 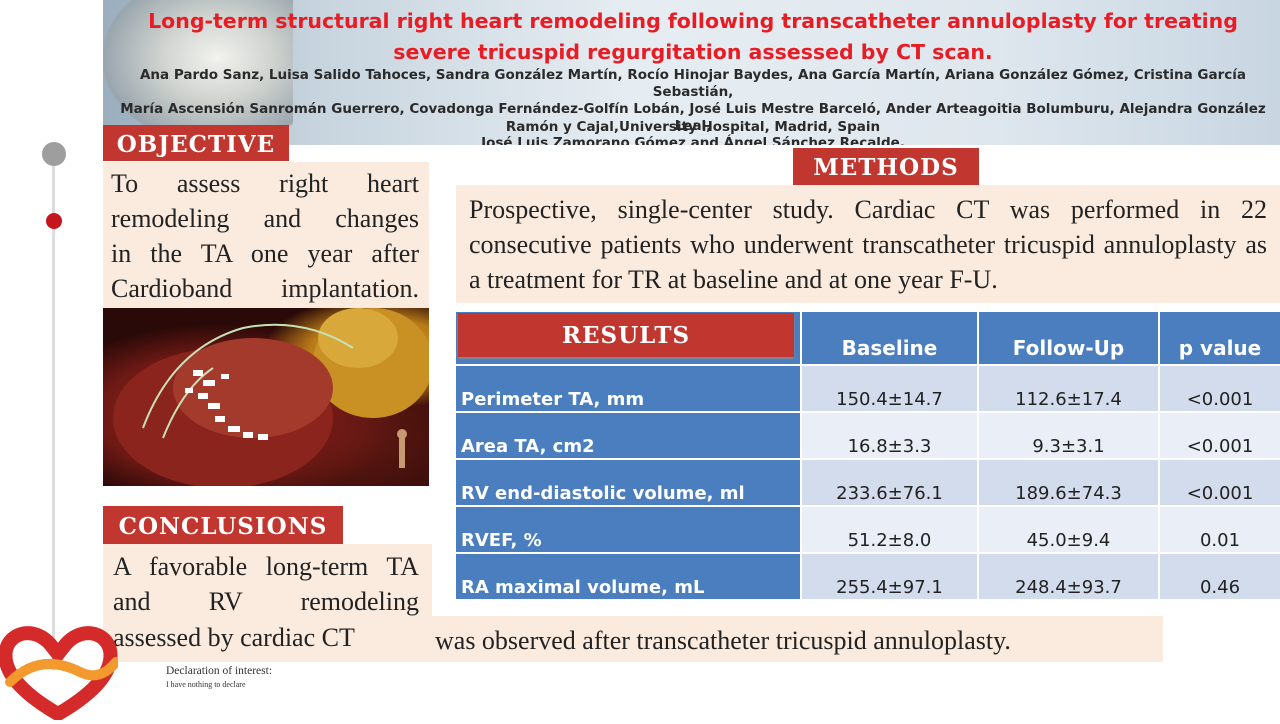 I want to click on cardiac-ct-image, so click(x=266, y=397).